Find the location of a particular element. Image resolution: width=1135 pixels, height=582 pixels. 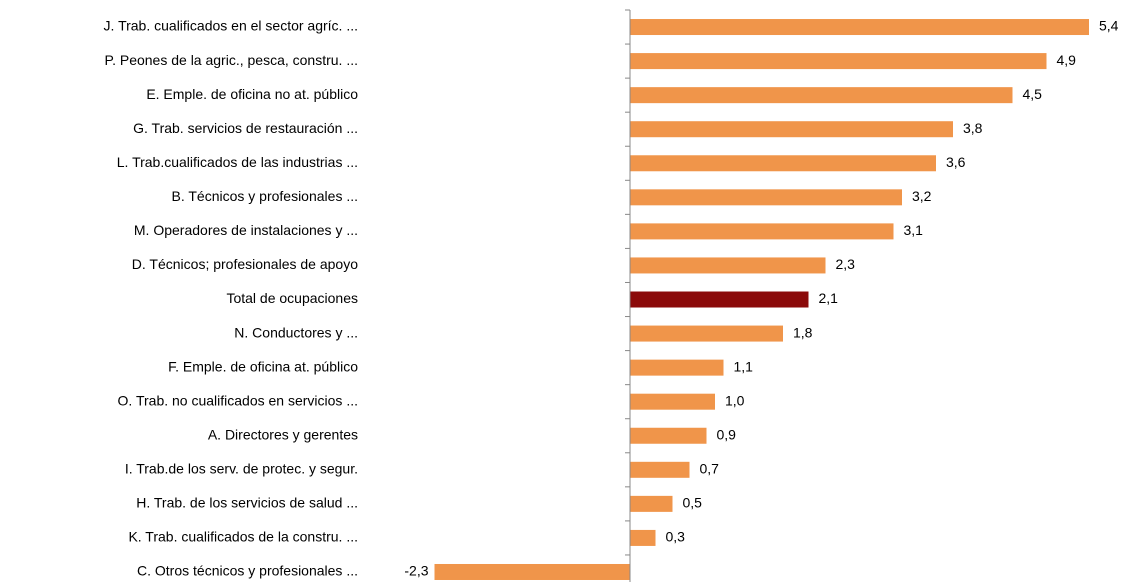

value-label: 4,9 is located at coordinates (1067, 60).